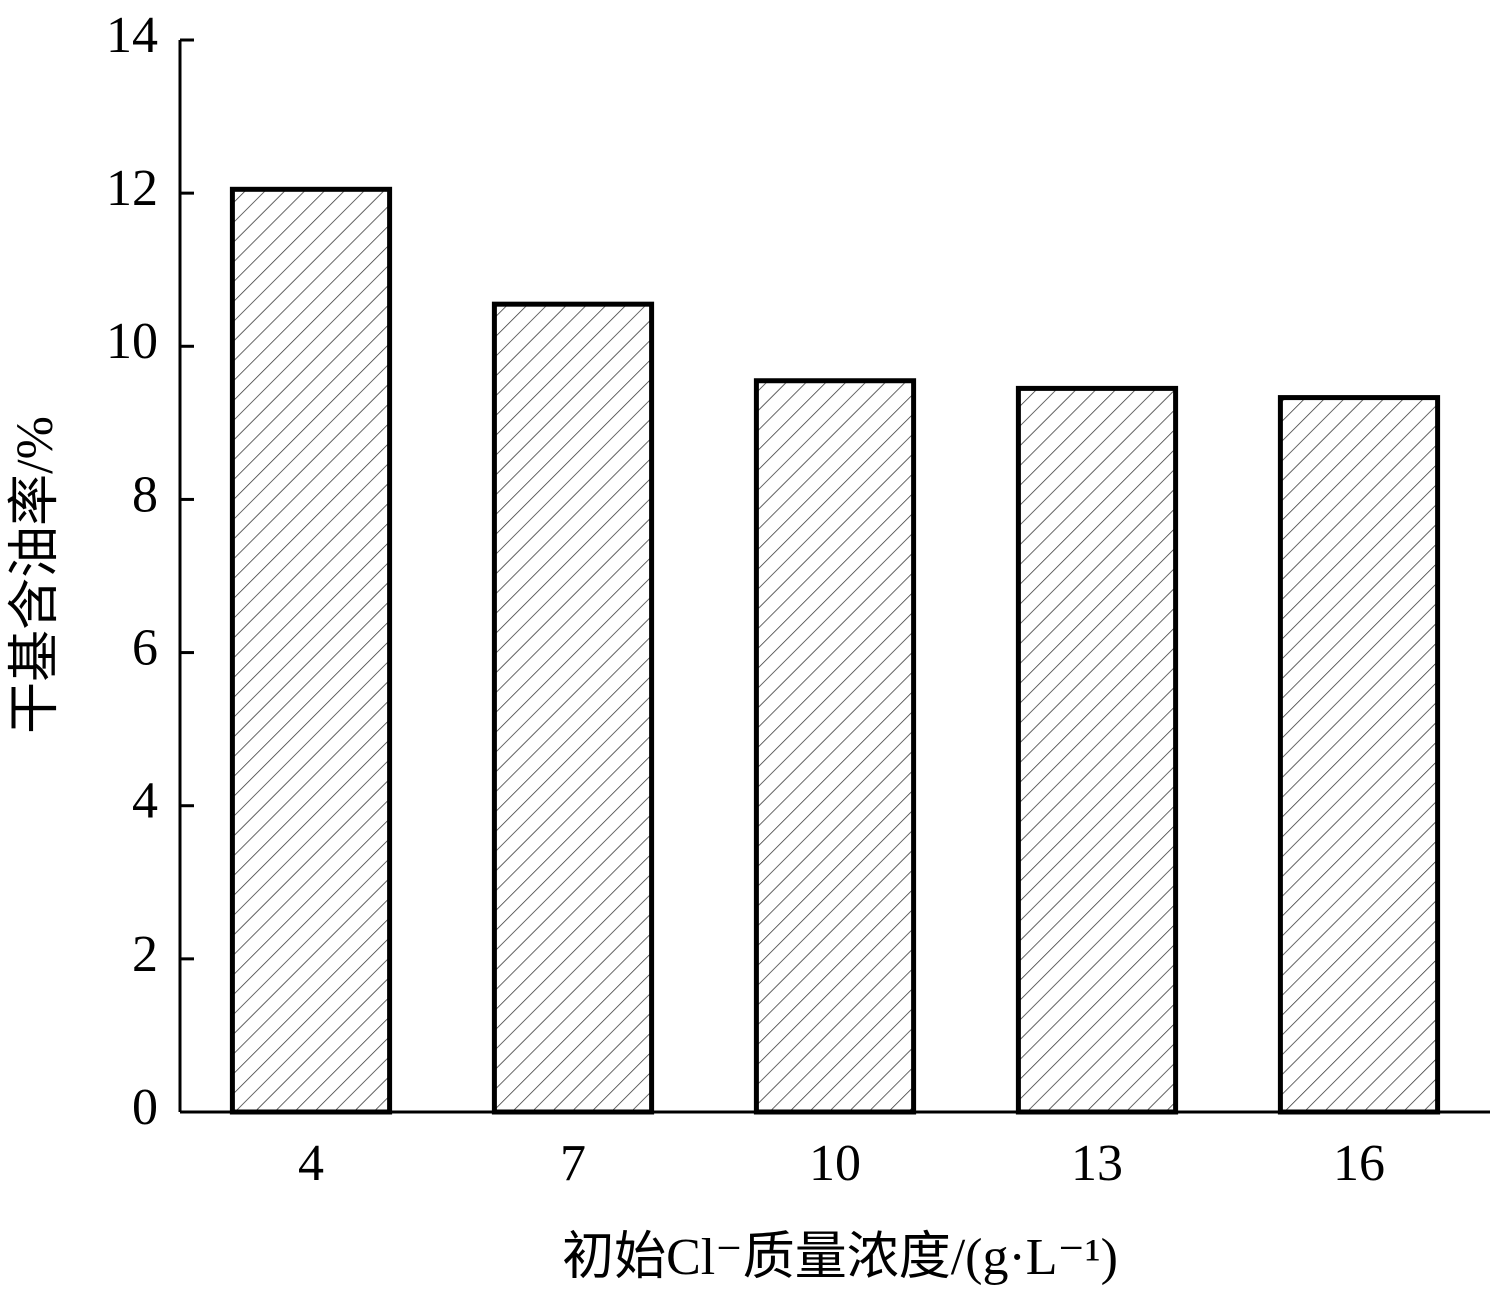  I want to click on x-tick-label: 4, so click(311, 1163).